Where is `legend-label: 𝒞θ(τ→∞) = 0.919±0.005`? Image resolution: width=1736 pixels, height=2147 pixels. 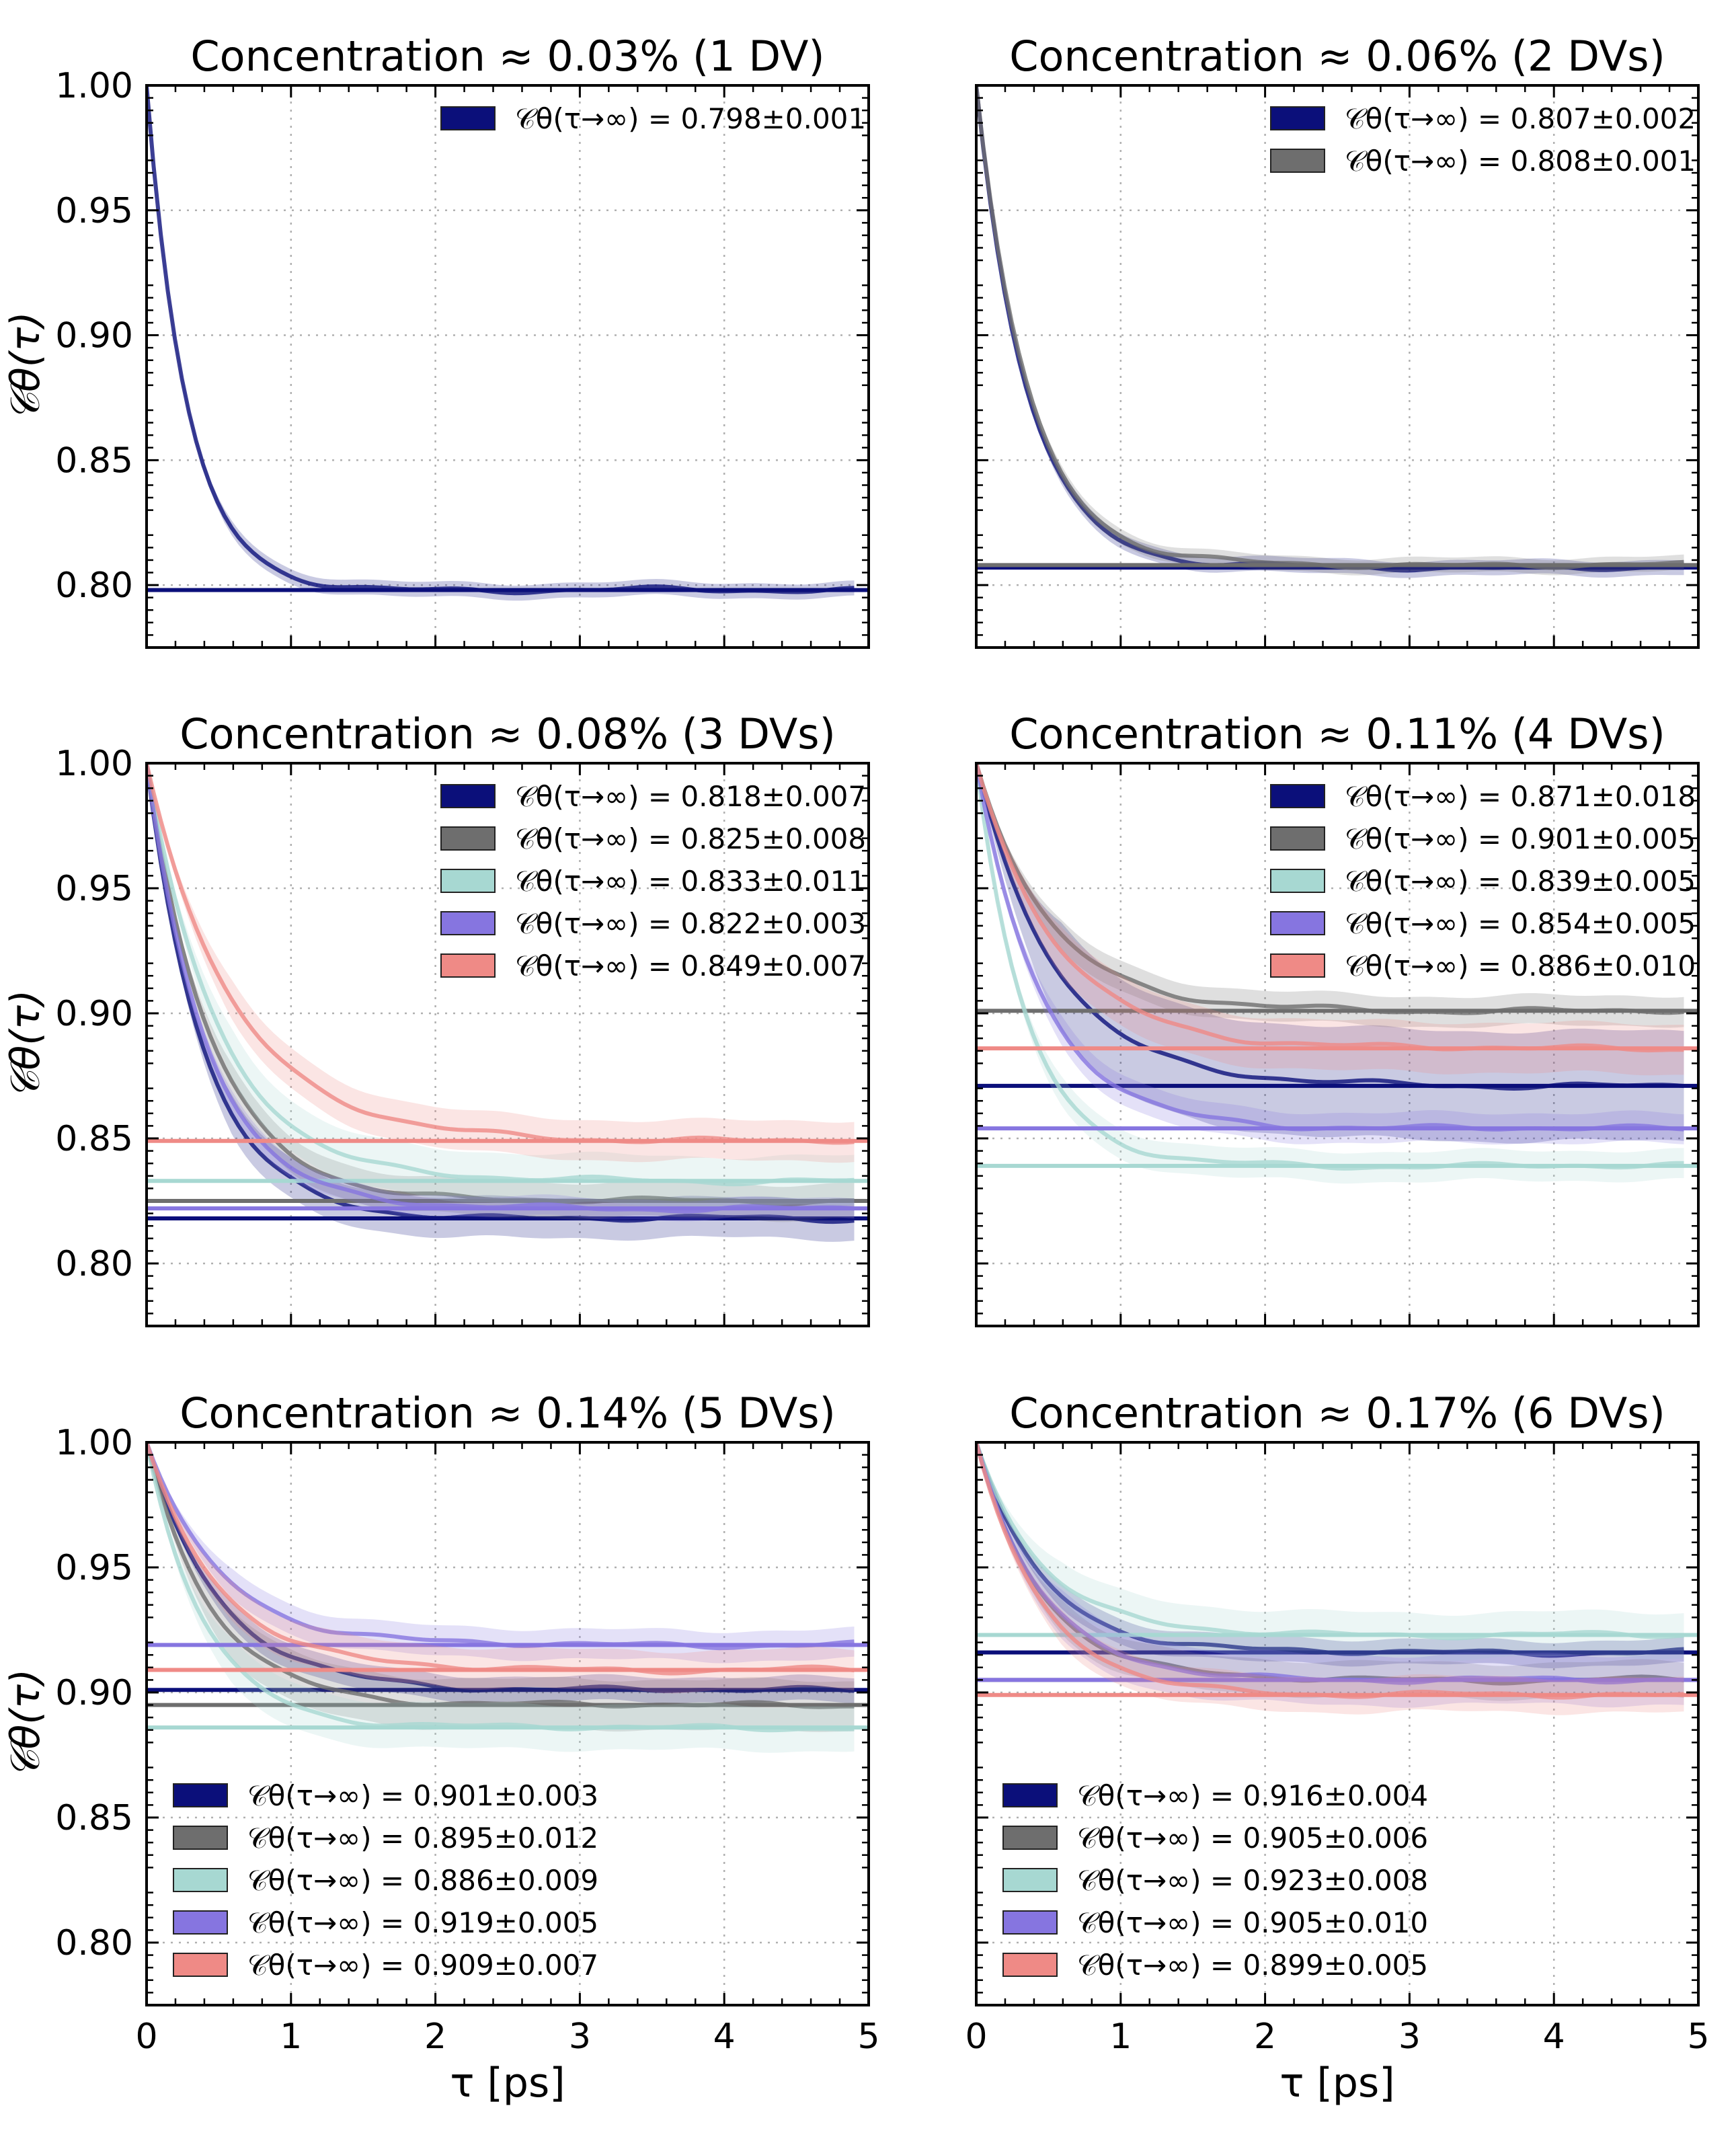 legend-label: 𝒞θ(τ→∞) = 0.919±0.005 is located at coordinates (422, 1922).